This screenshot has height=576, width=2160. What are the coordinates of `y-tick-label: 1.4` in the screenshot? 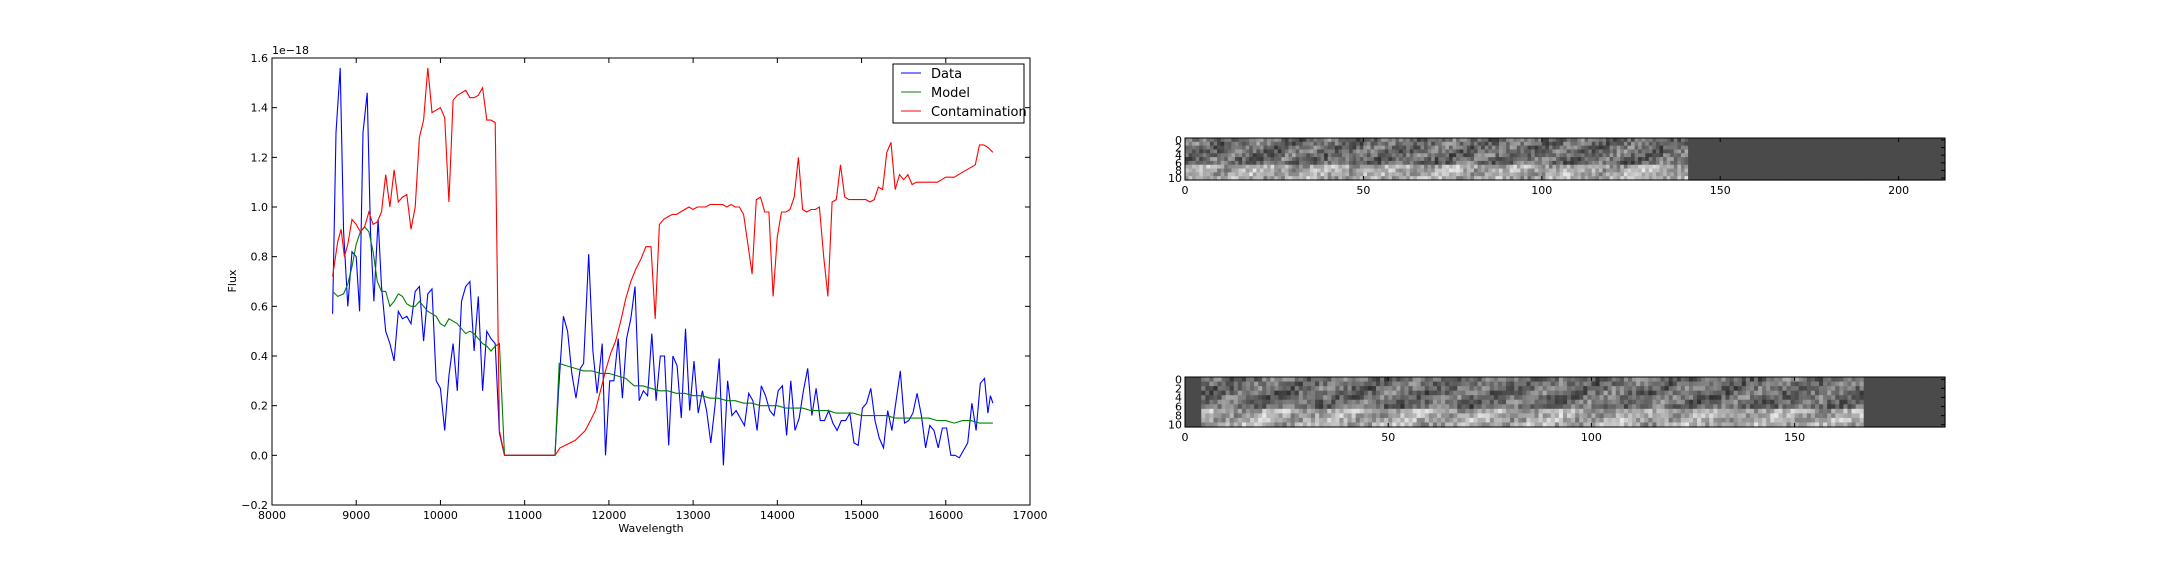 It's located at (260, 108).